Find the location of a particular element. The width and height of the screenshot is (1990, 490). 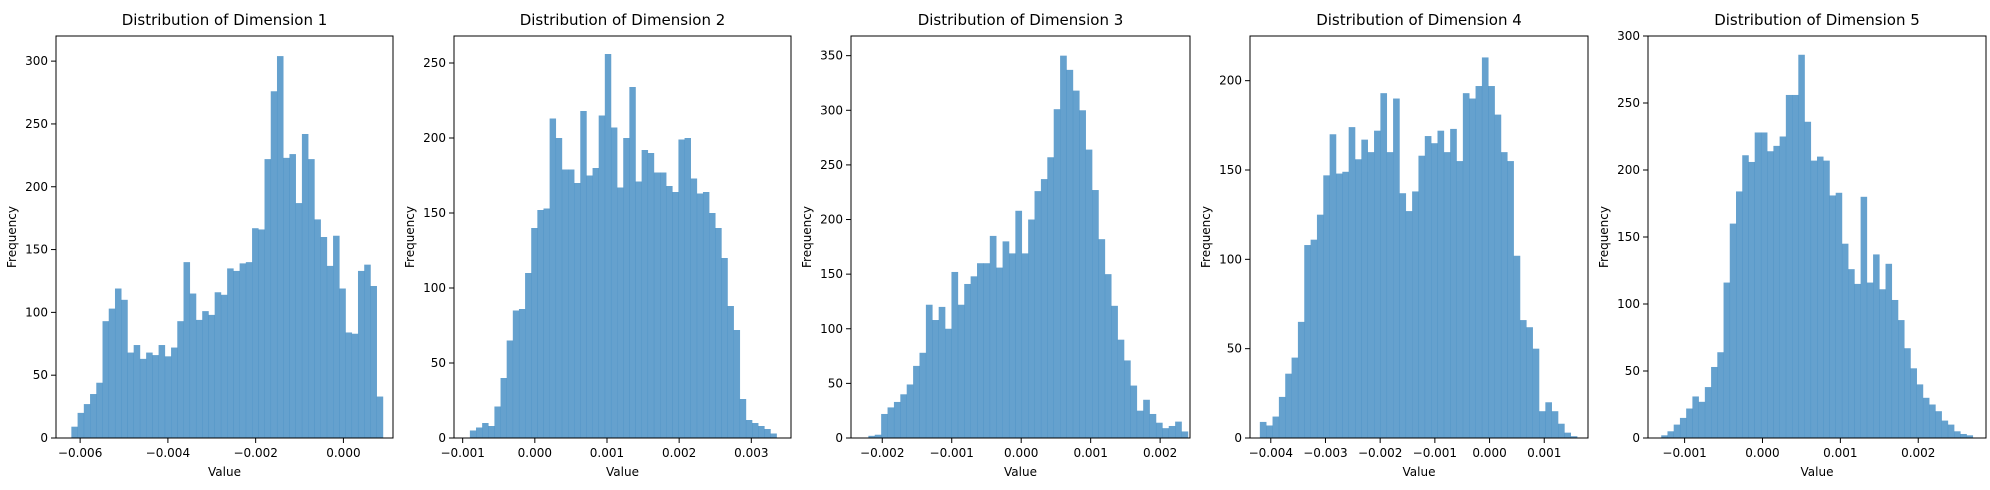

x-tick-label: 0.002 is located at coordinates (679, 453).